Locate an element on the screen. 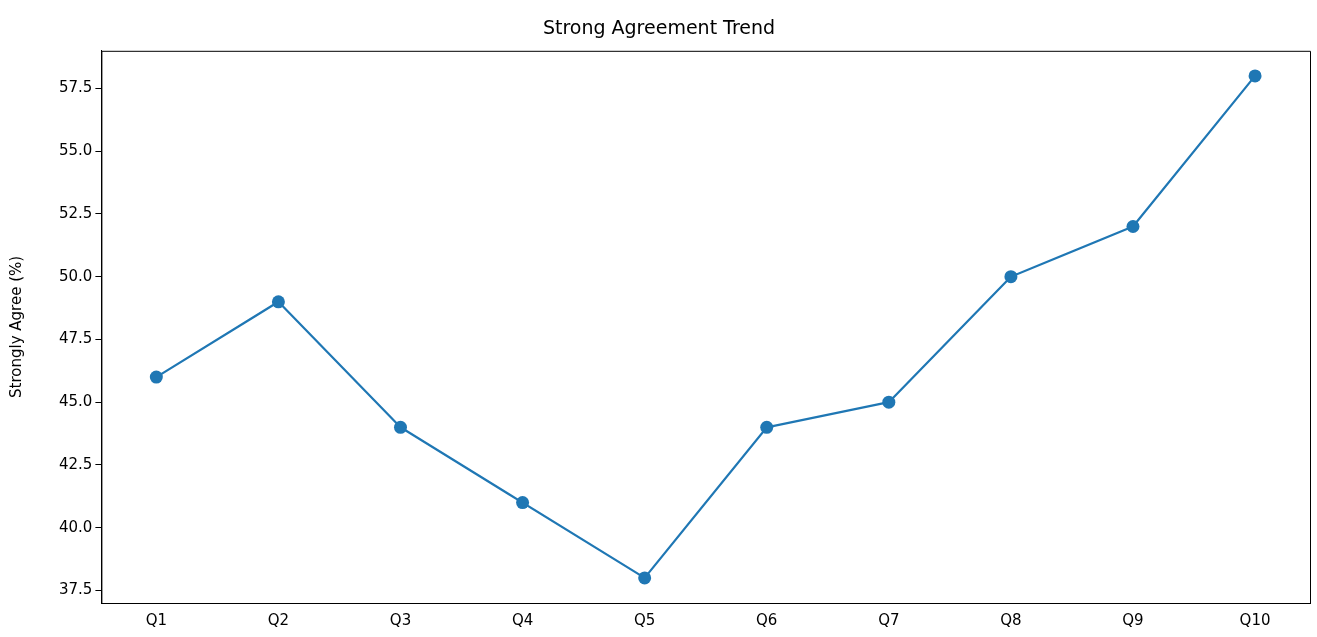 The height and width of the screenshot is (637, 1317). x-tick-label: Q10 is located at coordinates (1255, 619).